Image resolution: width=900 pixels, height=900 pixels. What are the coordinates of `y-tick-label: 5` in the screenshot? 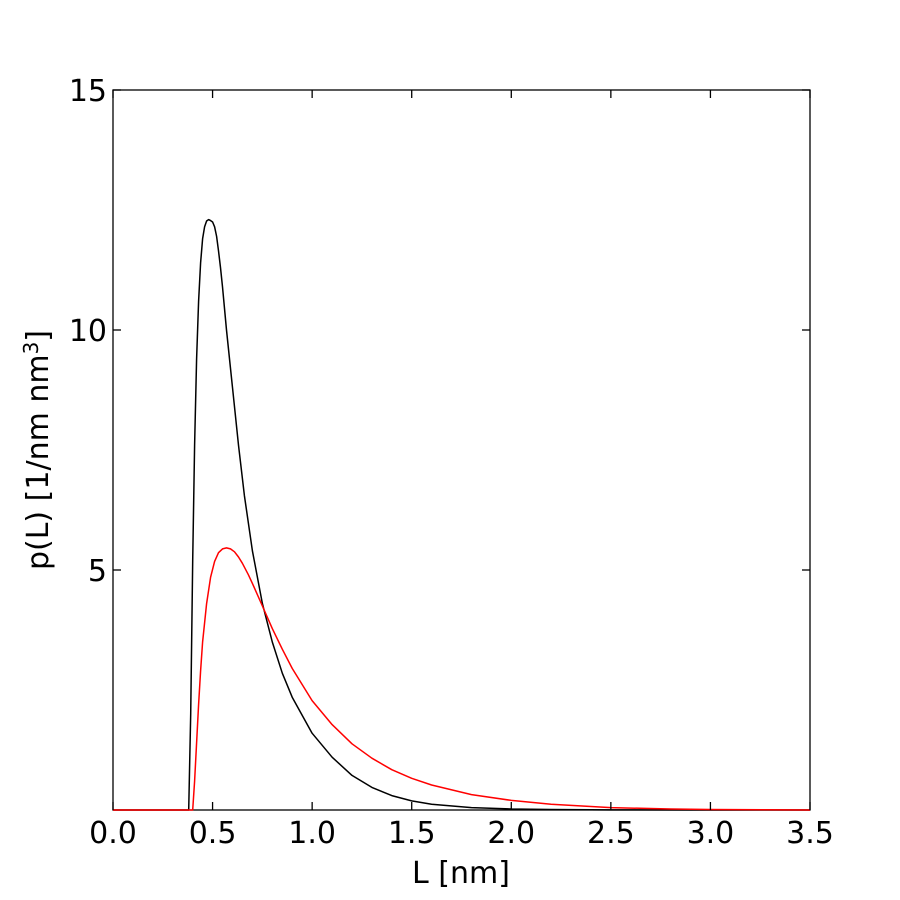 It's located at (97, 571).